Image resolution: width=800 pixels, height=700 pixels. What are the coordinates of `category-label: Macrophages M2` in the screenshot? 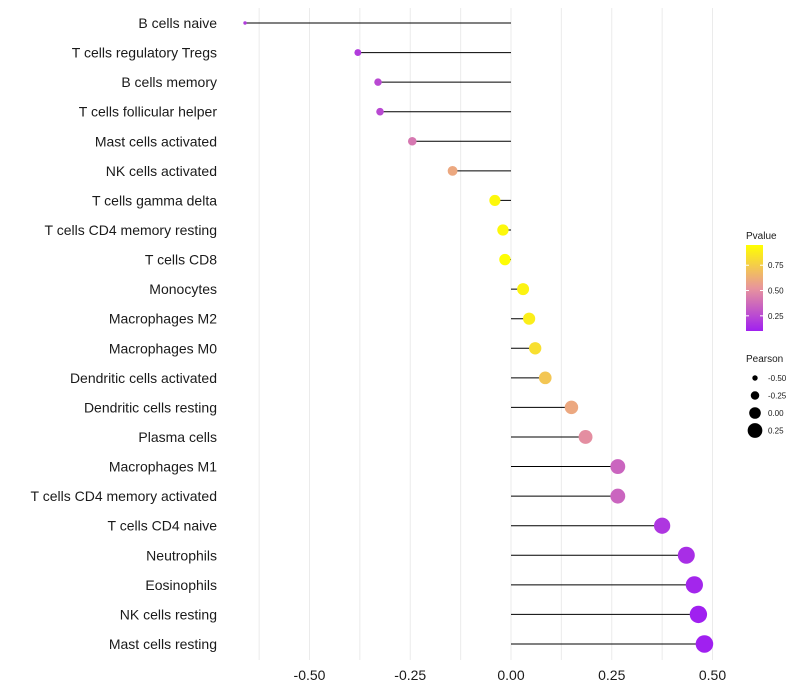 It's located at (163, 319).